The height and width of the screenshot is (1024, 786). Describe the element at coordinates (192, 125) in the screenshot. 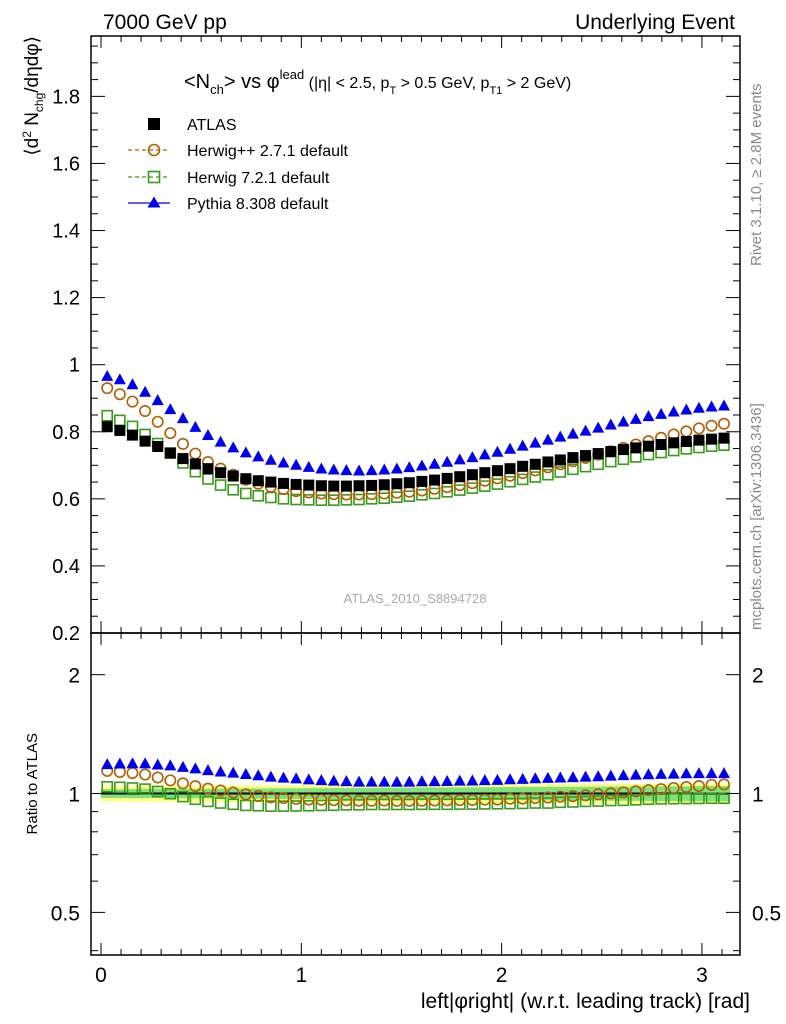

I see `legend-entry-atlas: ATLAS` at that location.